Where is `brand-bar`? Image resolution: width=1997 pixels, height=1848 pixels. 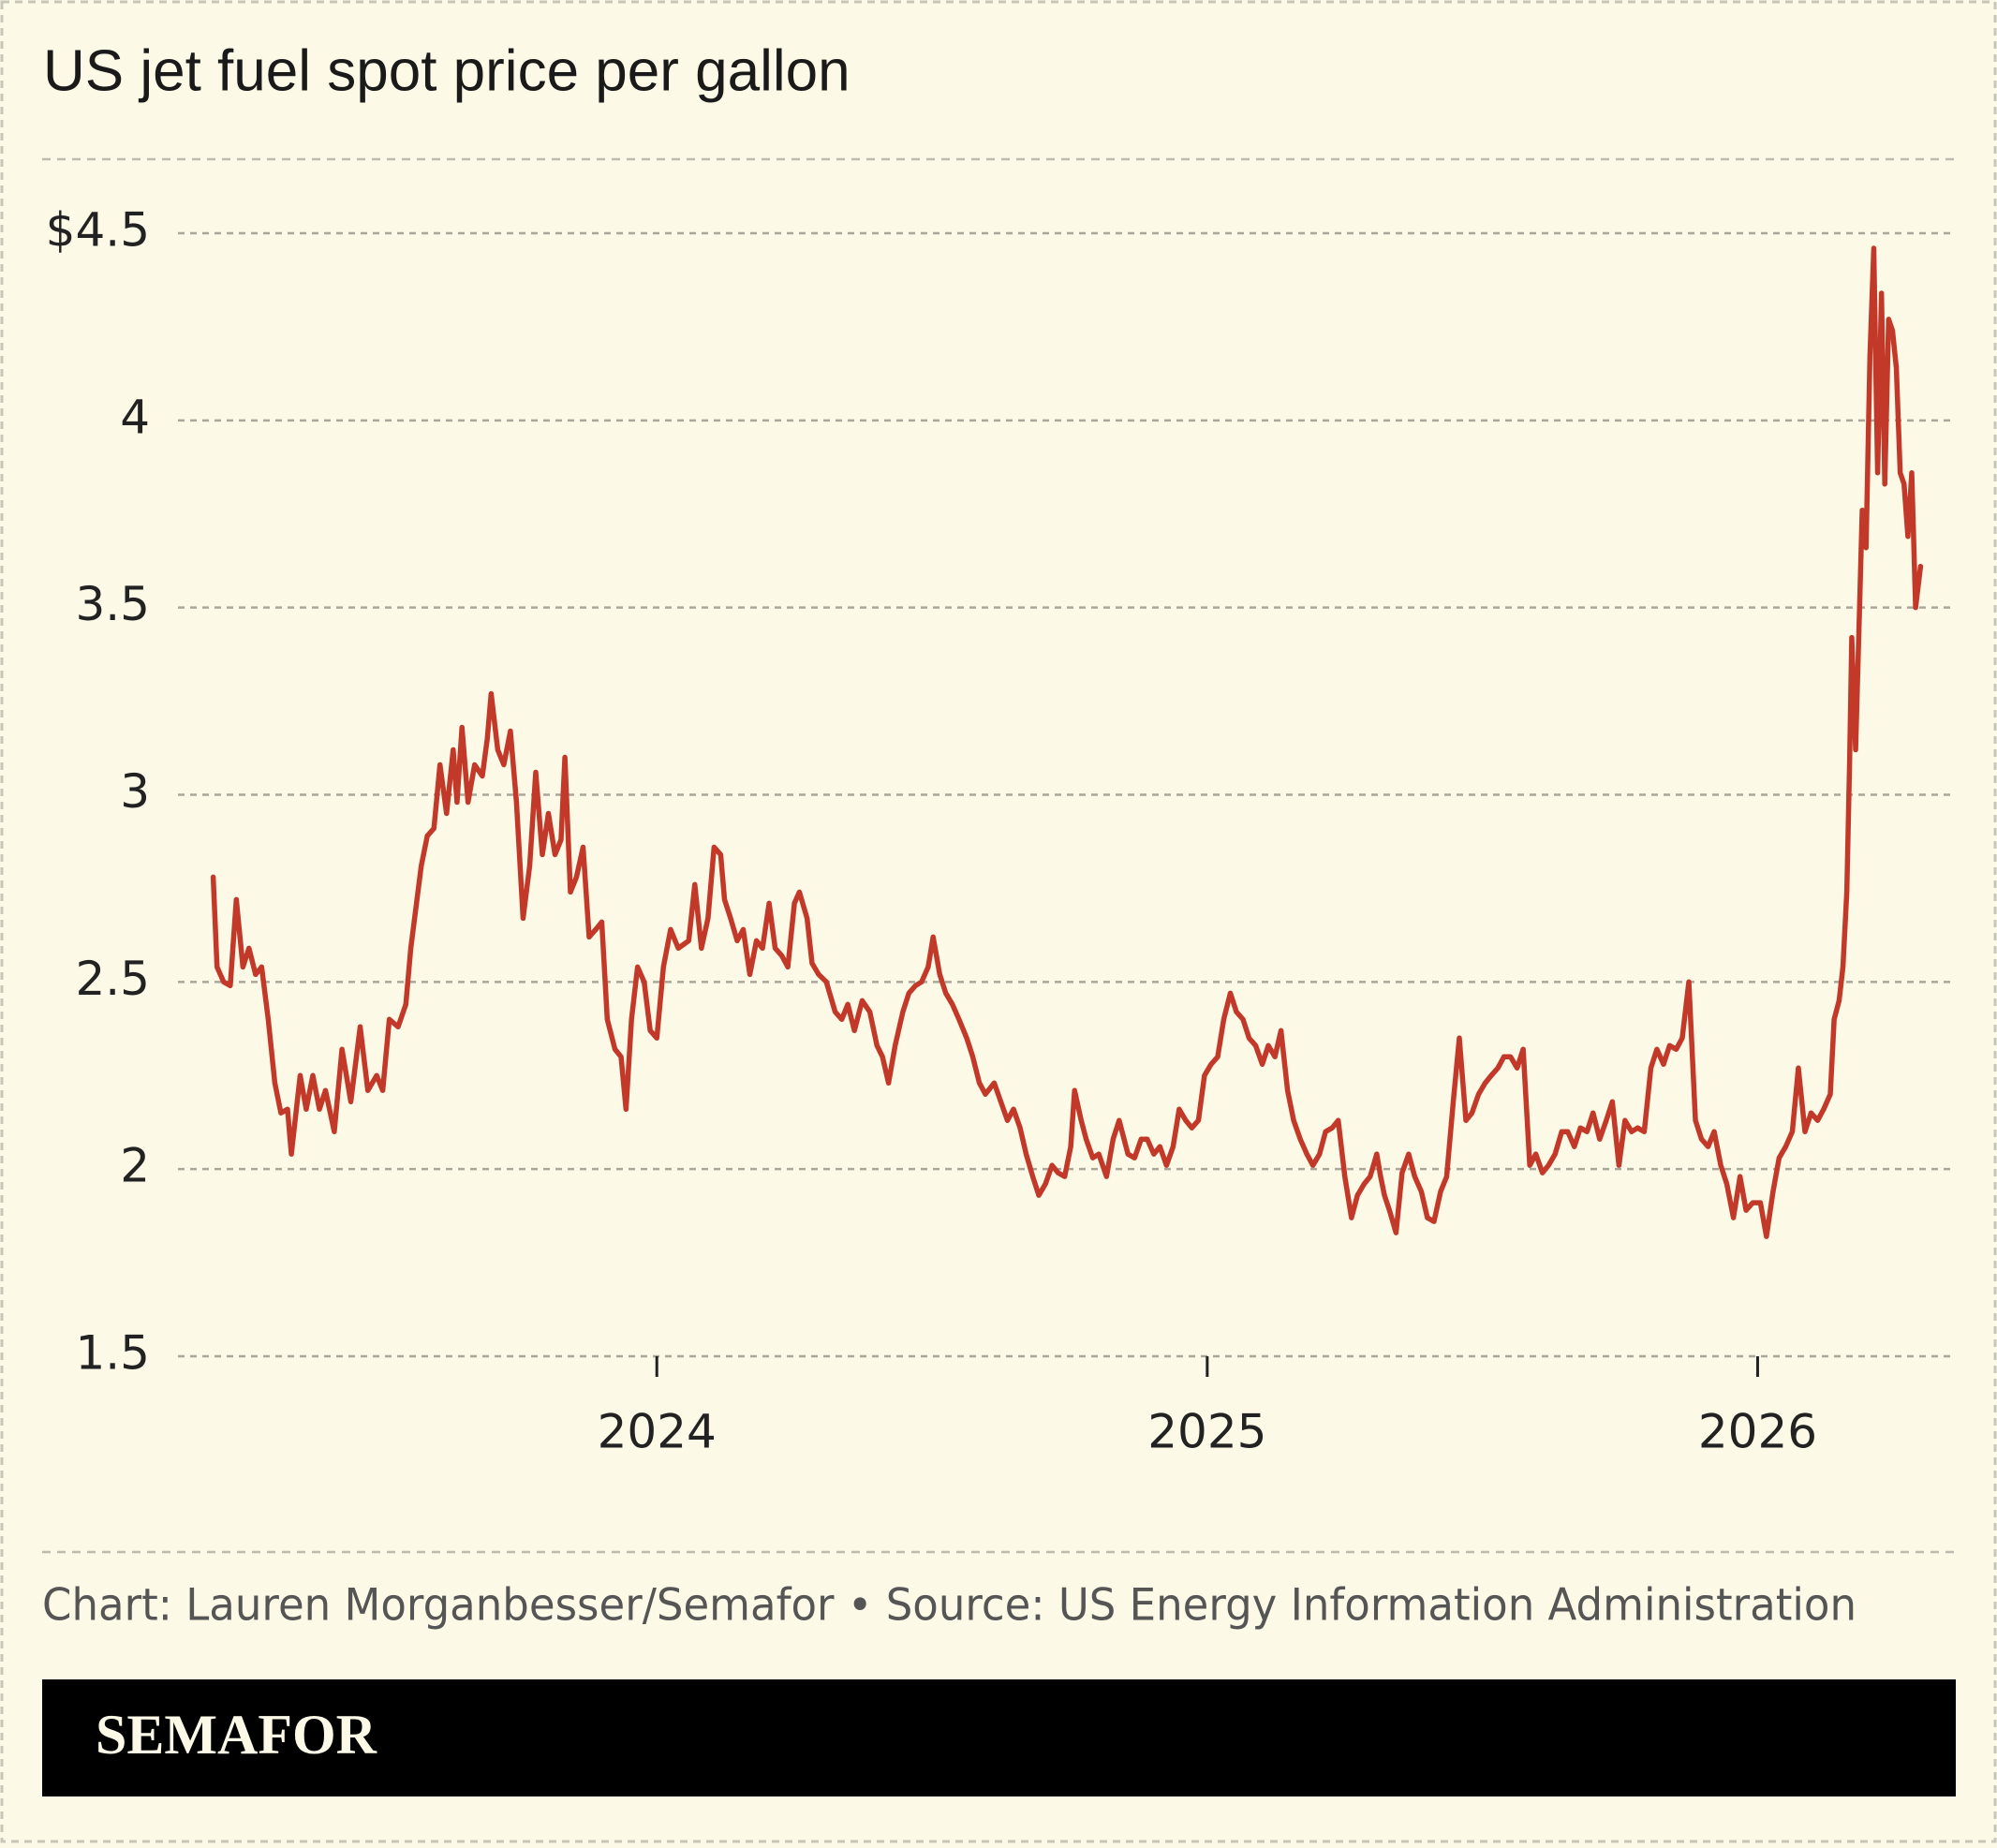 brand-bar is located at coordinates (999, 1738).